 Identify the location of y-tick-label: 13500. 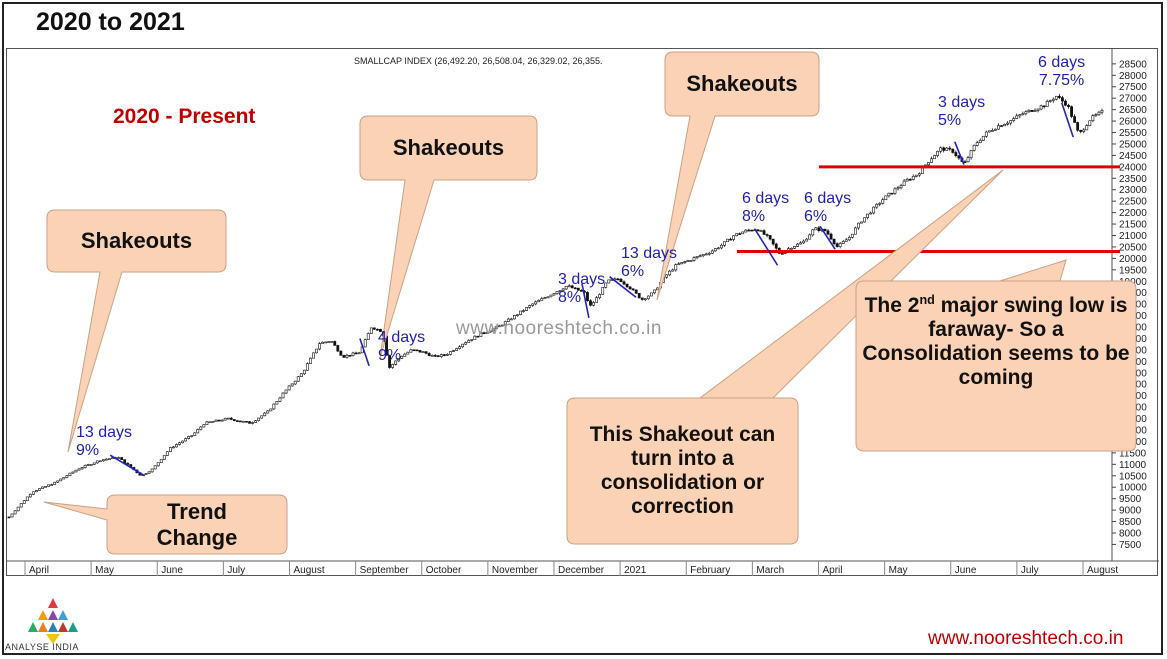
(1133, 408).